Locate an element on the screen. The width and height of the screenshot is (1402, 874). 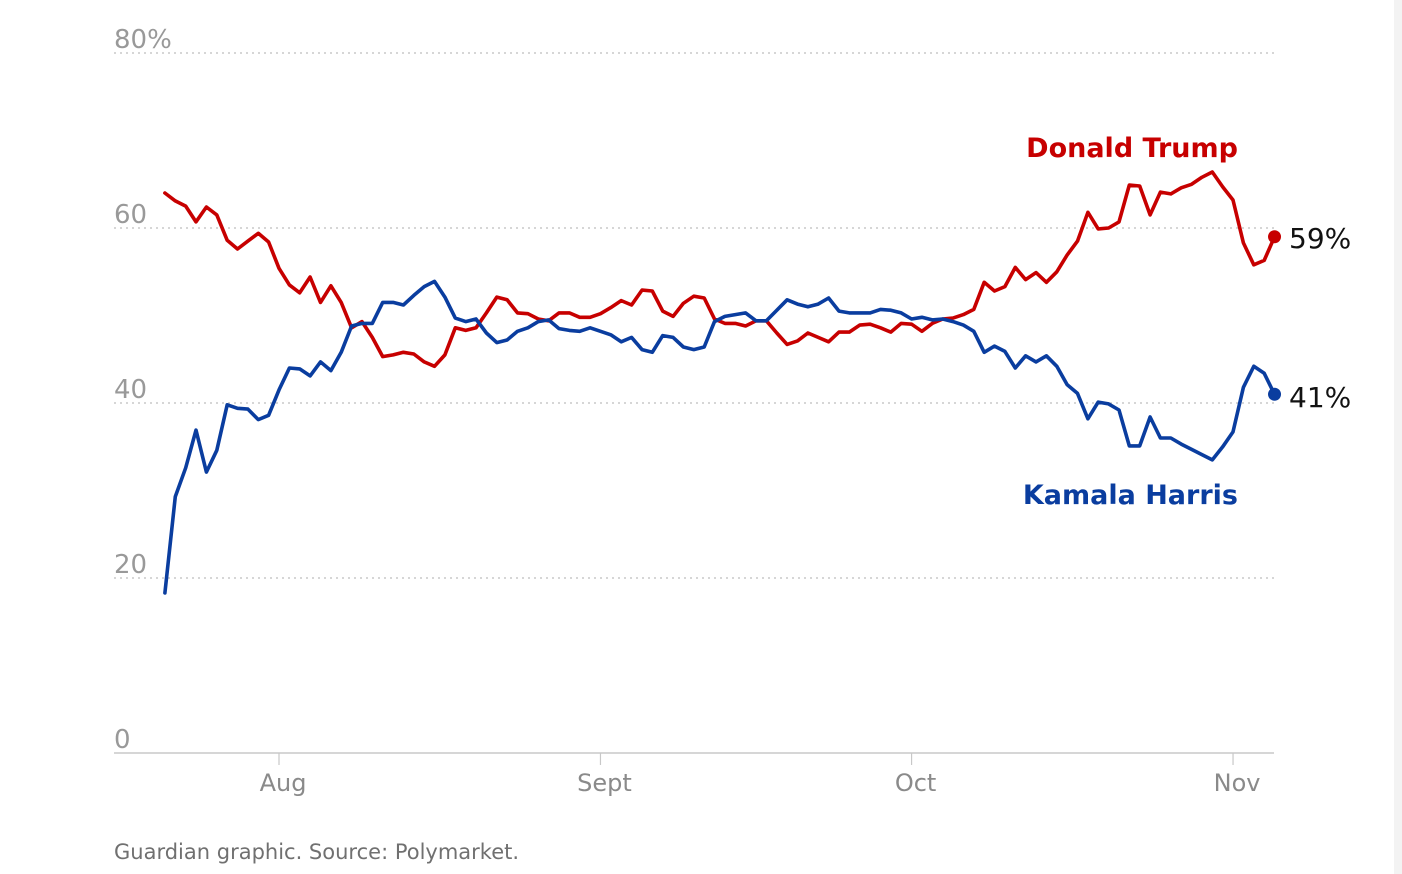
series-label-harris: Kamala Harris is located at coordinates (1130, 495).